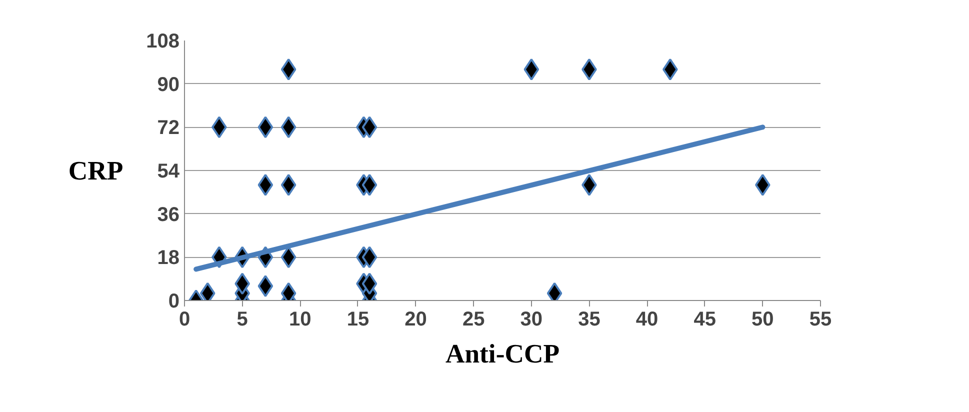 This screenshot has height=412, width=969. What do you see at coordinates (168, 171) in the screenshot?
I see `y-tick-label: 54` at bounding box center [168, 171].